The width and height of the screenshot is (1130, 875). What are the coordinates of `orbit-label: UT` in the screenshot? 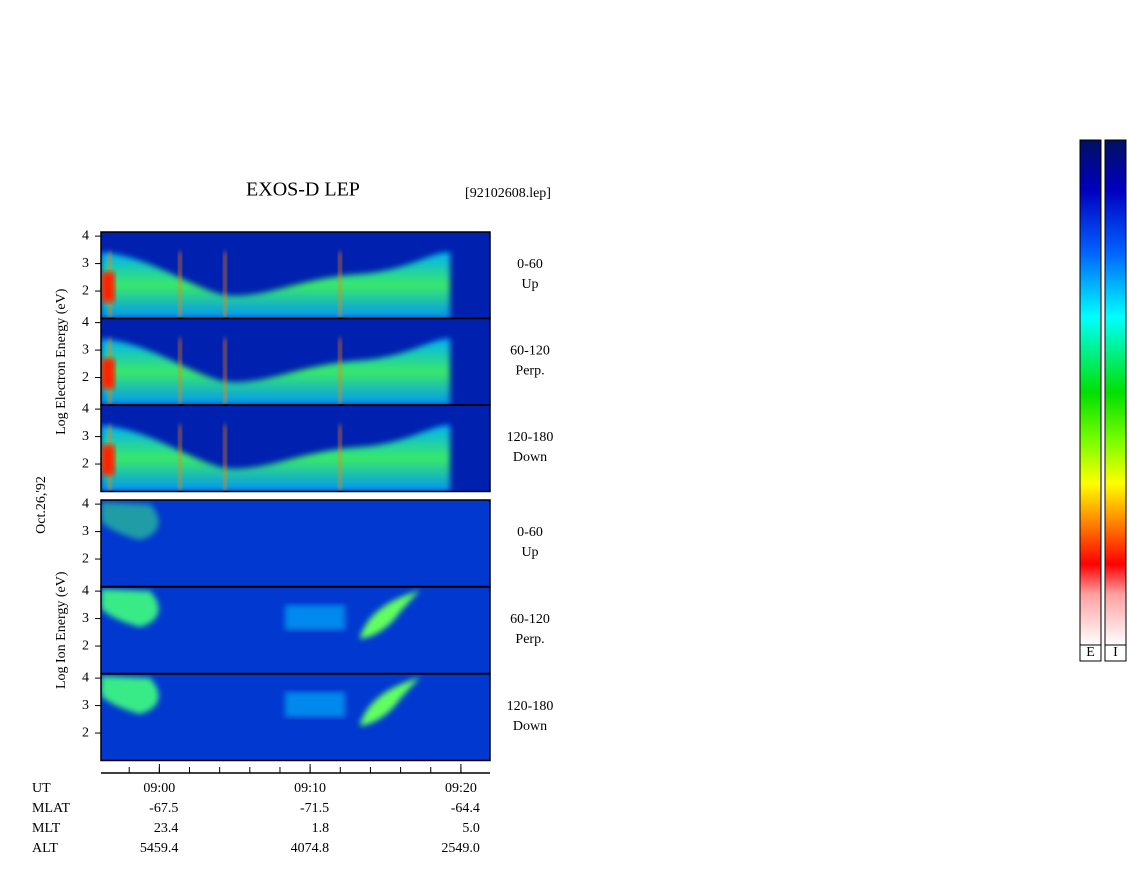 It's located at (41, 788).